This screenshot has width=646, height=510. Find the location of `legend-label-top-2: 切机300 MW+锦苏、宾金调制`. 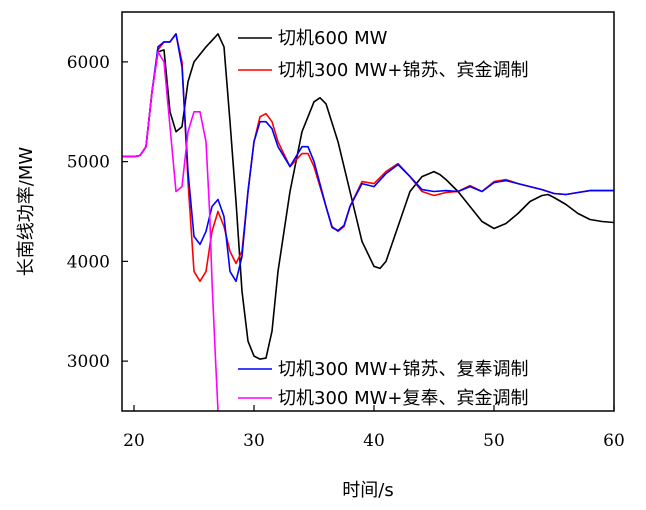

legend-label-top-2: 切机300 MW+锦苏、宾金调制 is located at coordinates (403, 70).